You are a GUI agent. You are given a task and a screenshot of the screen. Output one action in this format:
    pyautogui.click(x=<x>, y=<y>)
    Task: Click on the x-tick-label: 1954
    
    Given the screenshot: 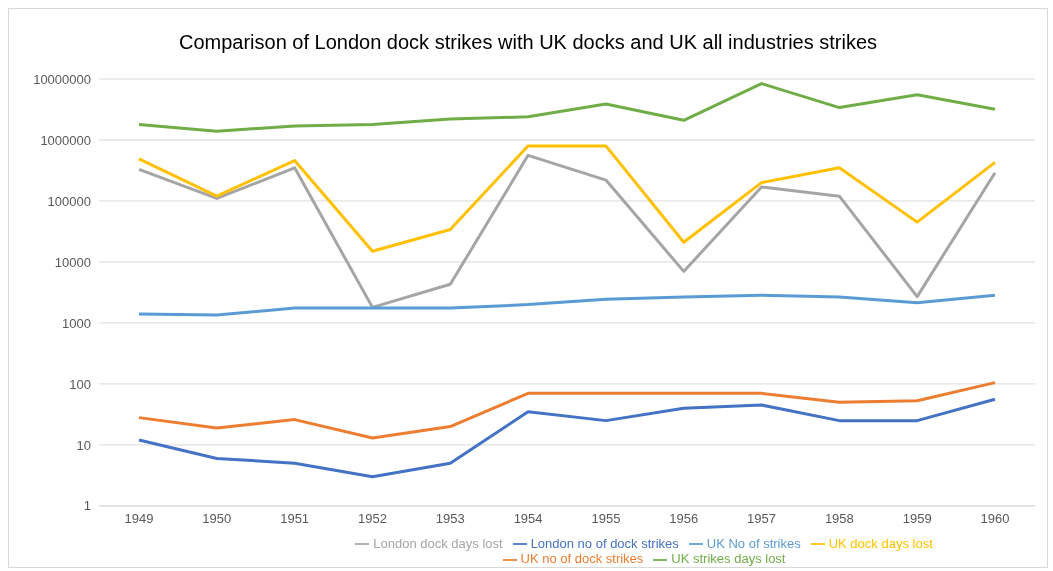 What is the action you would take?
    pyautogui.click(x=528, y=519)
    